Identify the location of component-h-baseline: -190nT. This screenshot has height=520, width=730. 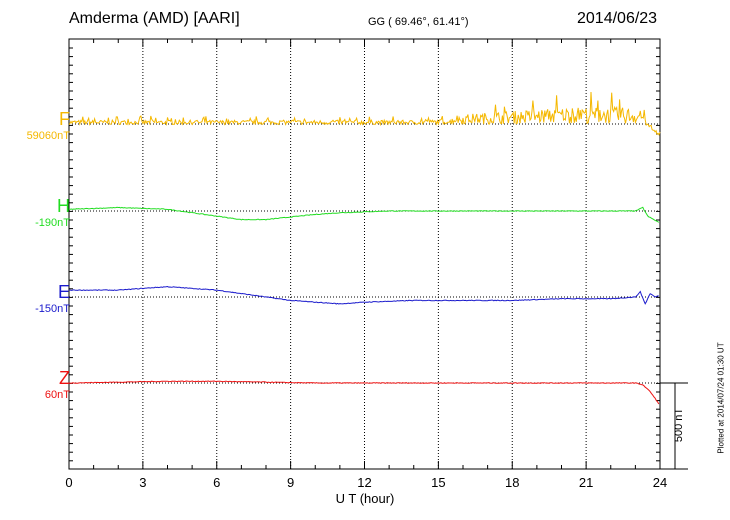
(52, 223).